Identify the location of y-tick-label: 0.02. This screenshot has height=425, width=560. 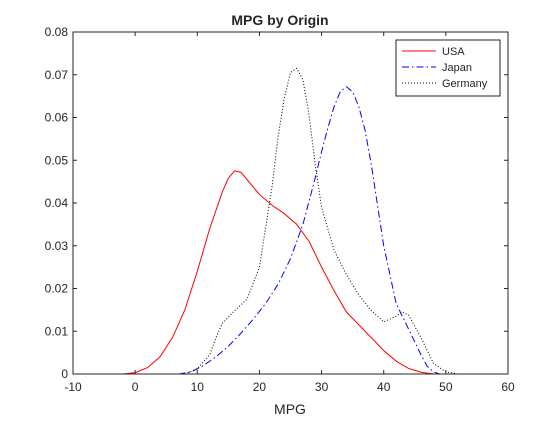
(57, 289).